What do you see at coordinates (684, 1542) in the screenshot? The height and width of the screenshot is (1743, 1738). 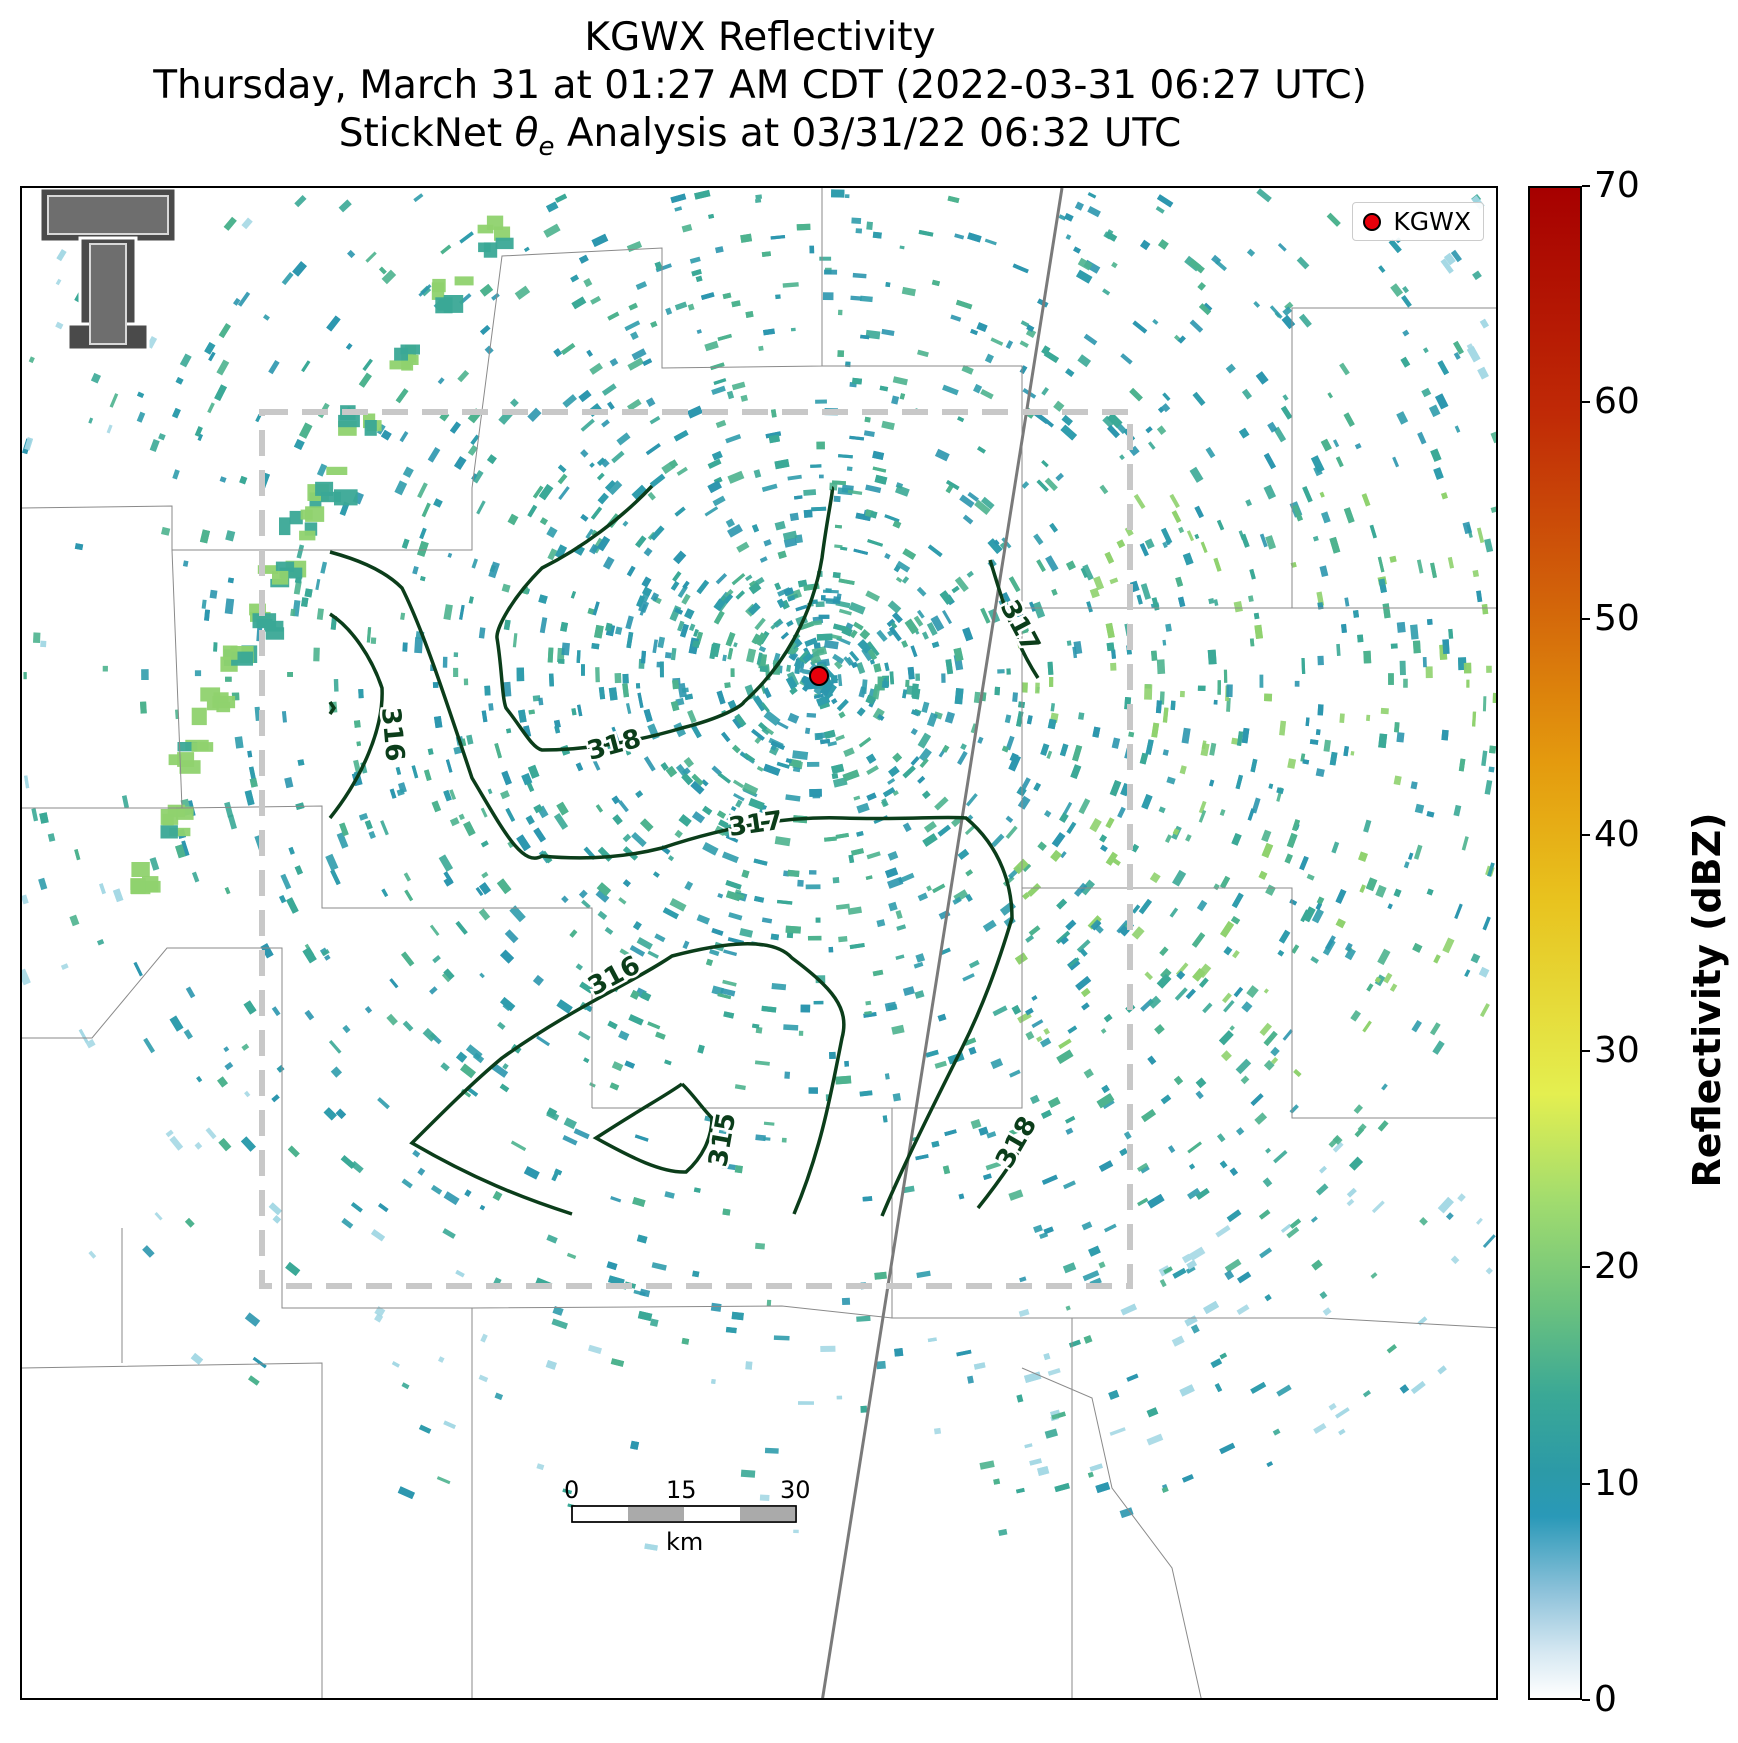 I see `scale-unit: km` at bounding box center [684, 1542].